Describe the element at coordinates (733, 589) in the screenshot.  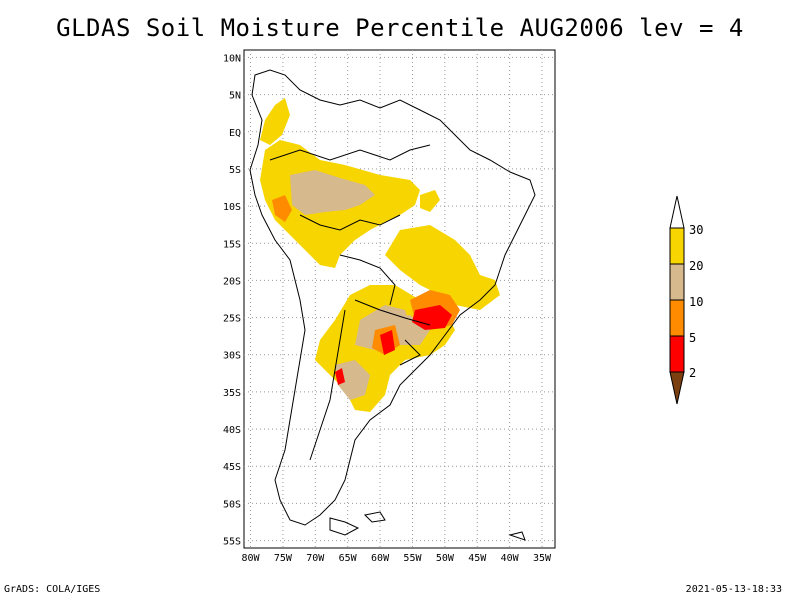
I see `footer-timestamp: 2021-05-13-18:33` at that location.